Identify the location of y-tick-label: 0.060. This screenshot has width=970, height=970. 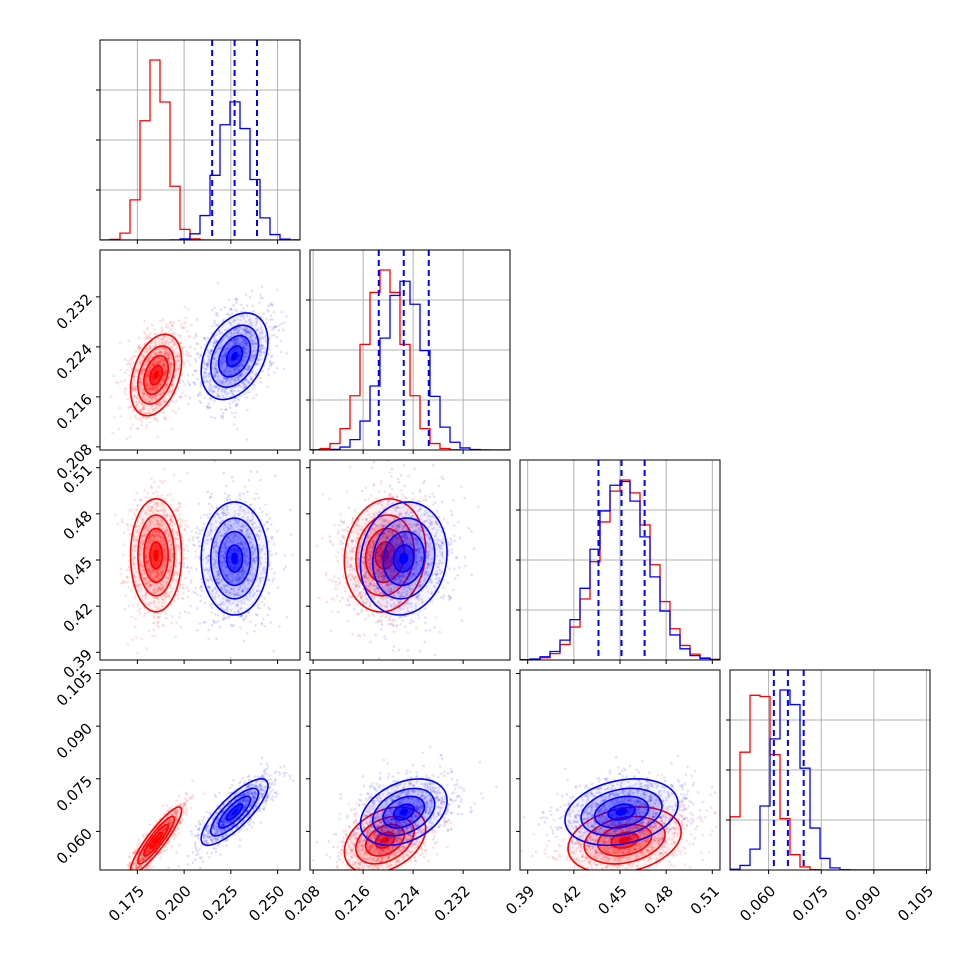
(74, 846).